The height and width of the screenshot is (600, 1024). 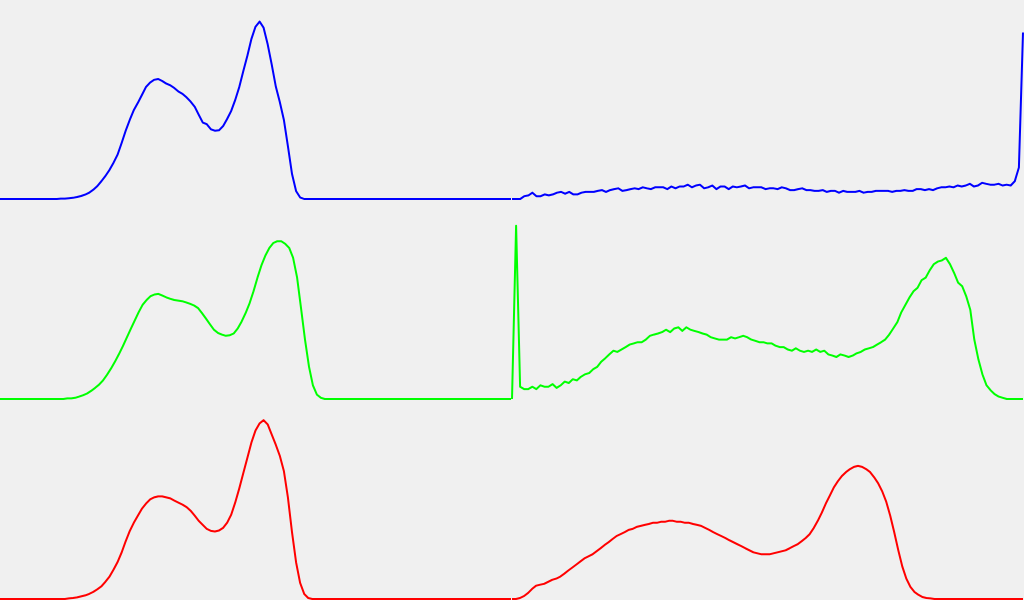 What do you see at coordinates (767, 312) in the screenshot?
I see `green-hist-right-line` at bounding box center [767, 312].